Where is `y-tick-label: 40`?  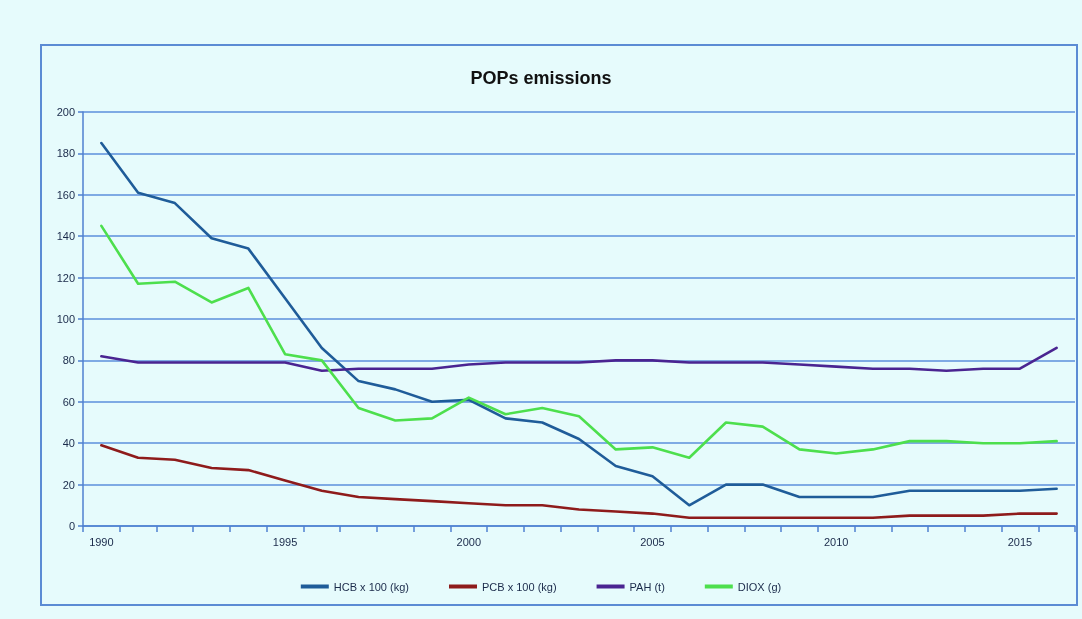
y-tick-label: 40 is located at coordinates (68, 443).